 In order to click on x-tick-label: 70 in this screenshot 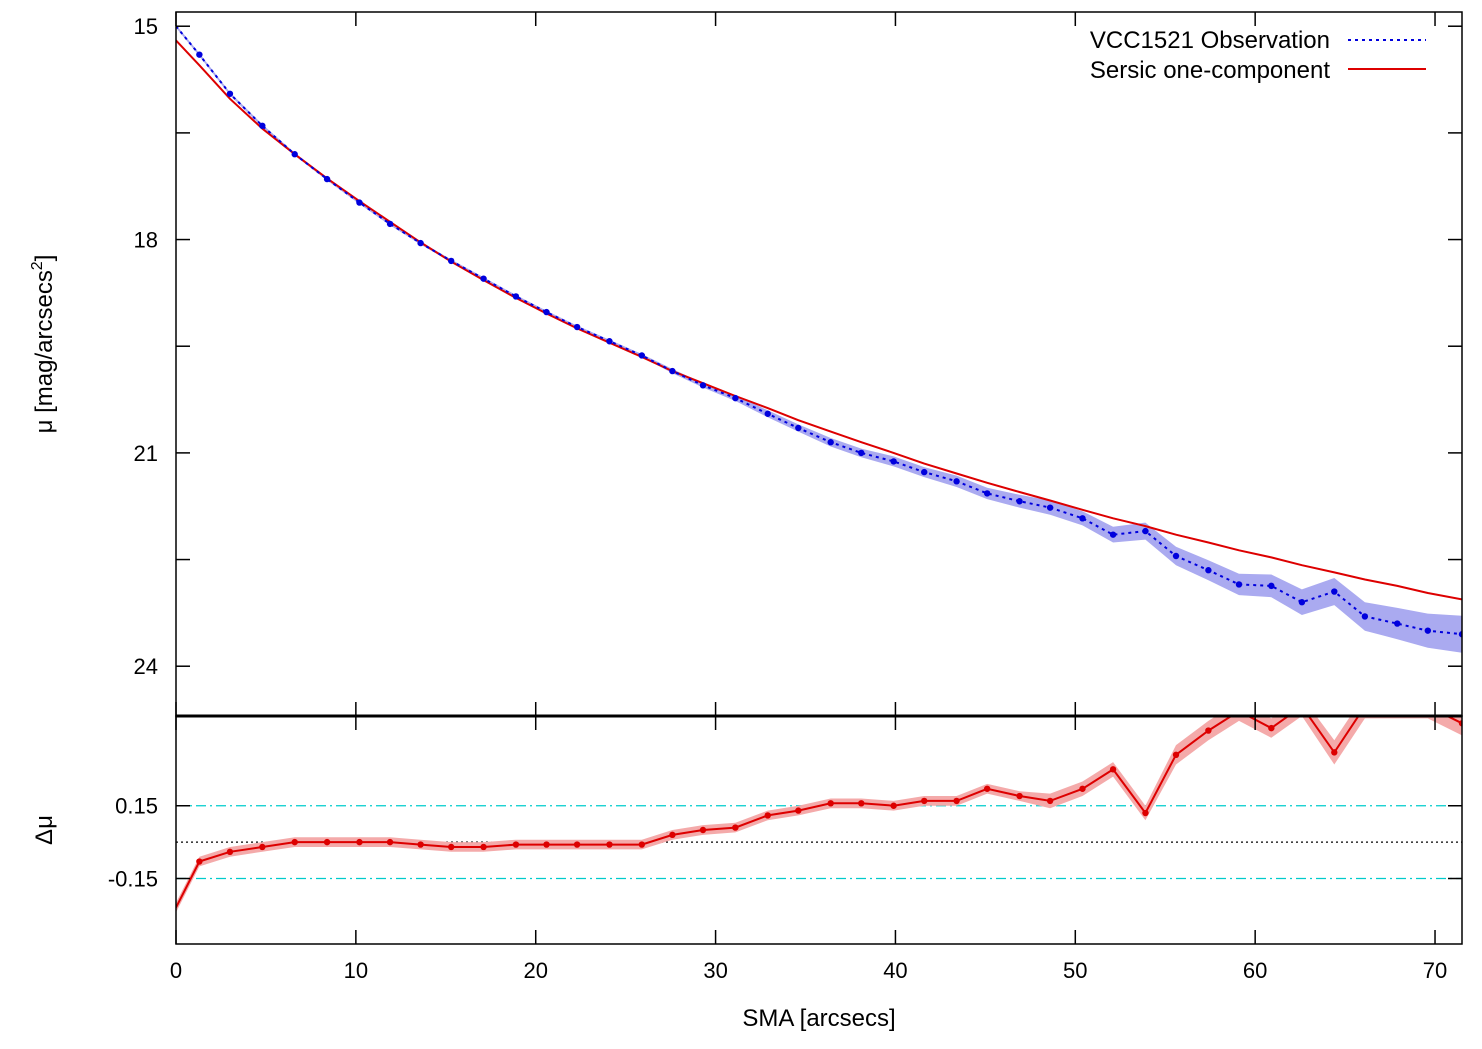, I will do `click(1435, 970)`.